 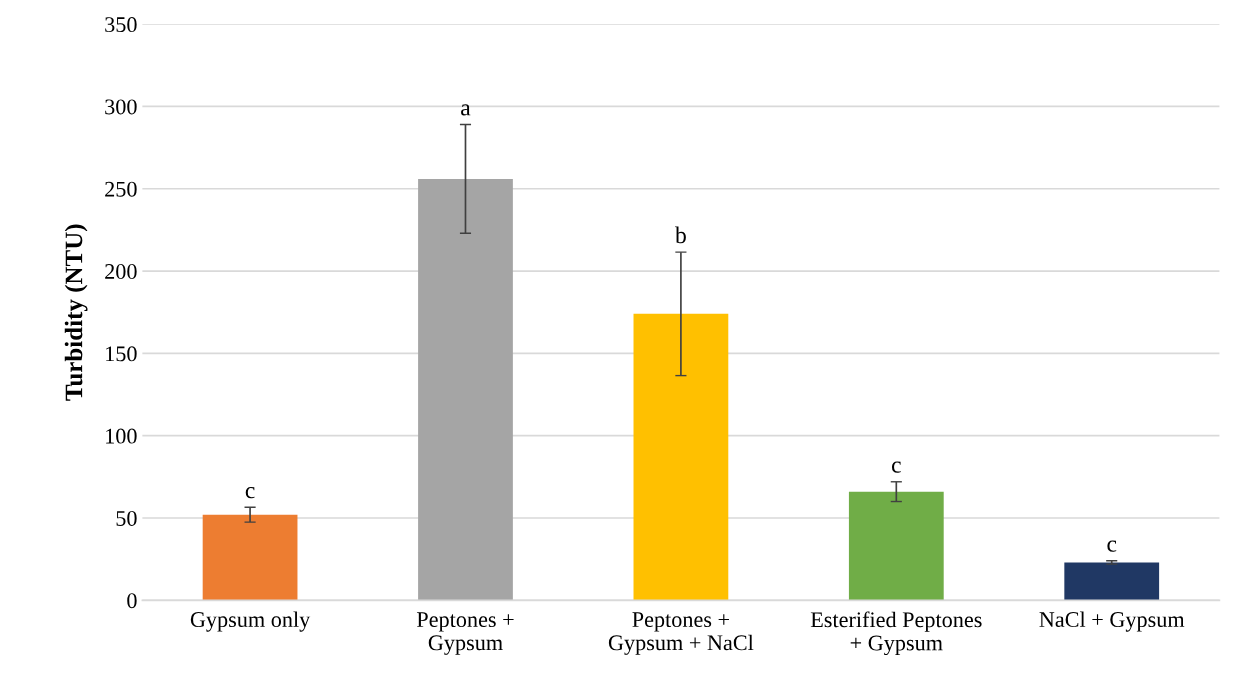 I want to click on annotation: a, so click(x=466, y=110).